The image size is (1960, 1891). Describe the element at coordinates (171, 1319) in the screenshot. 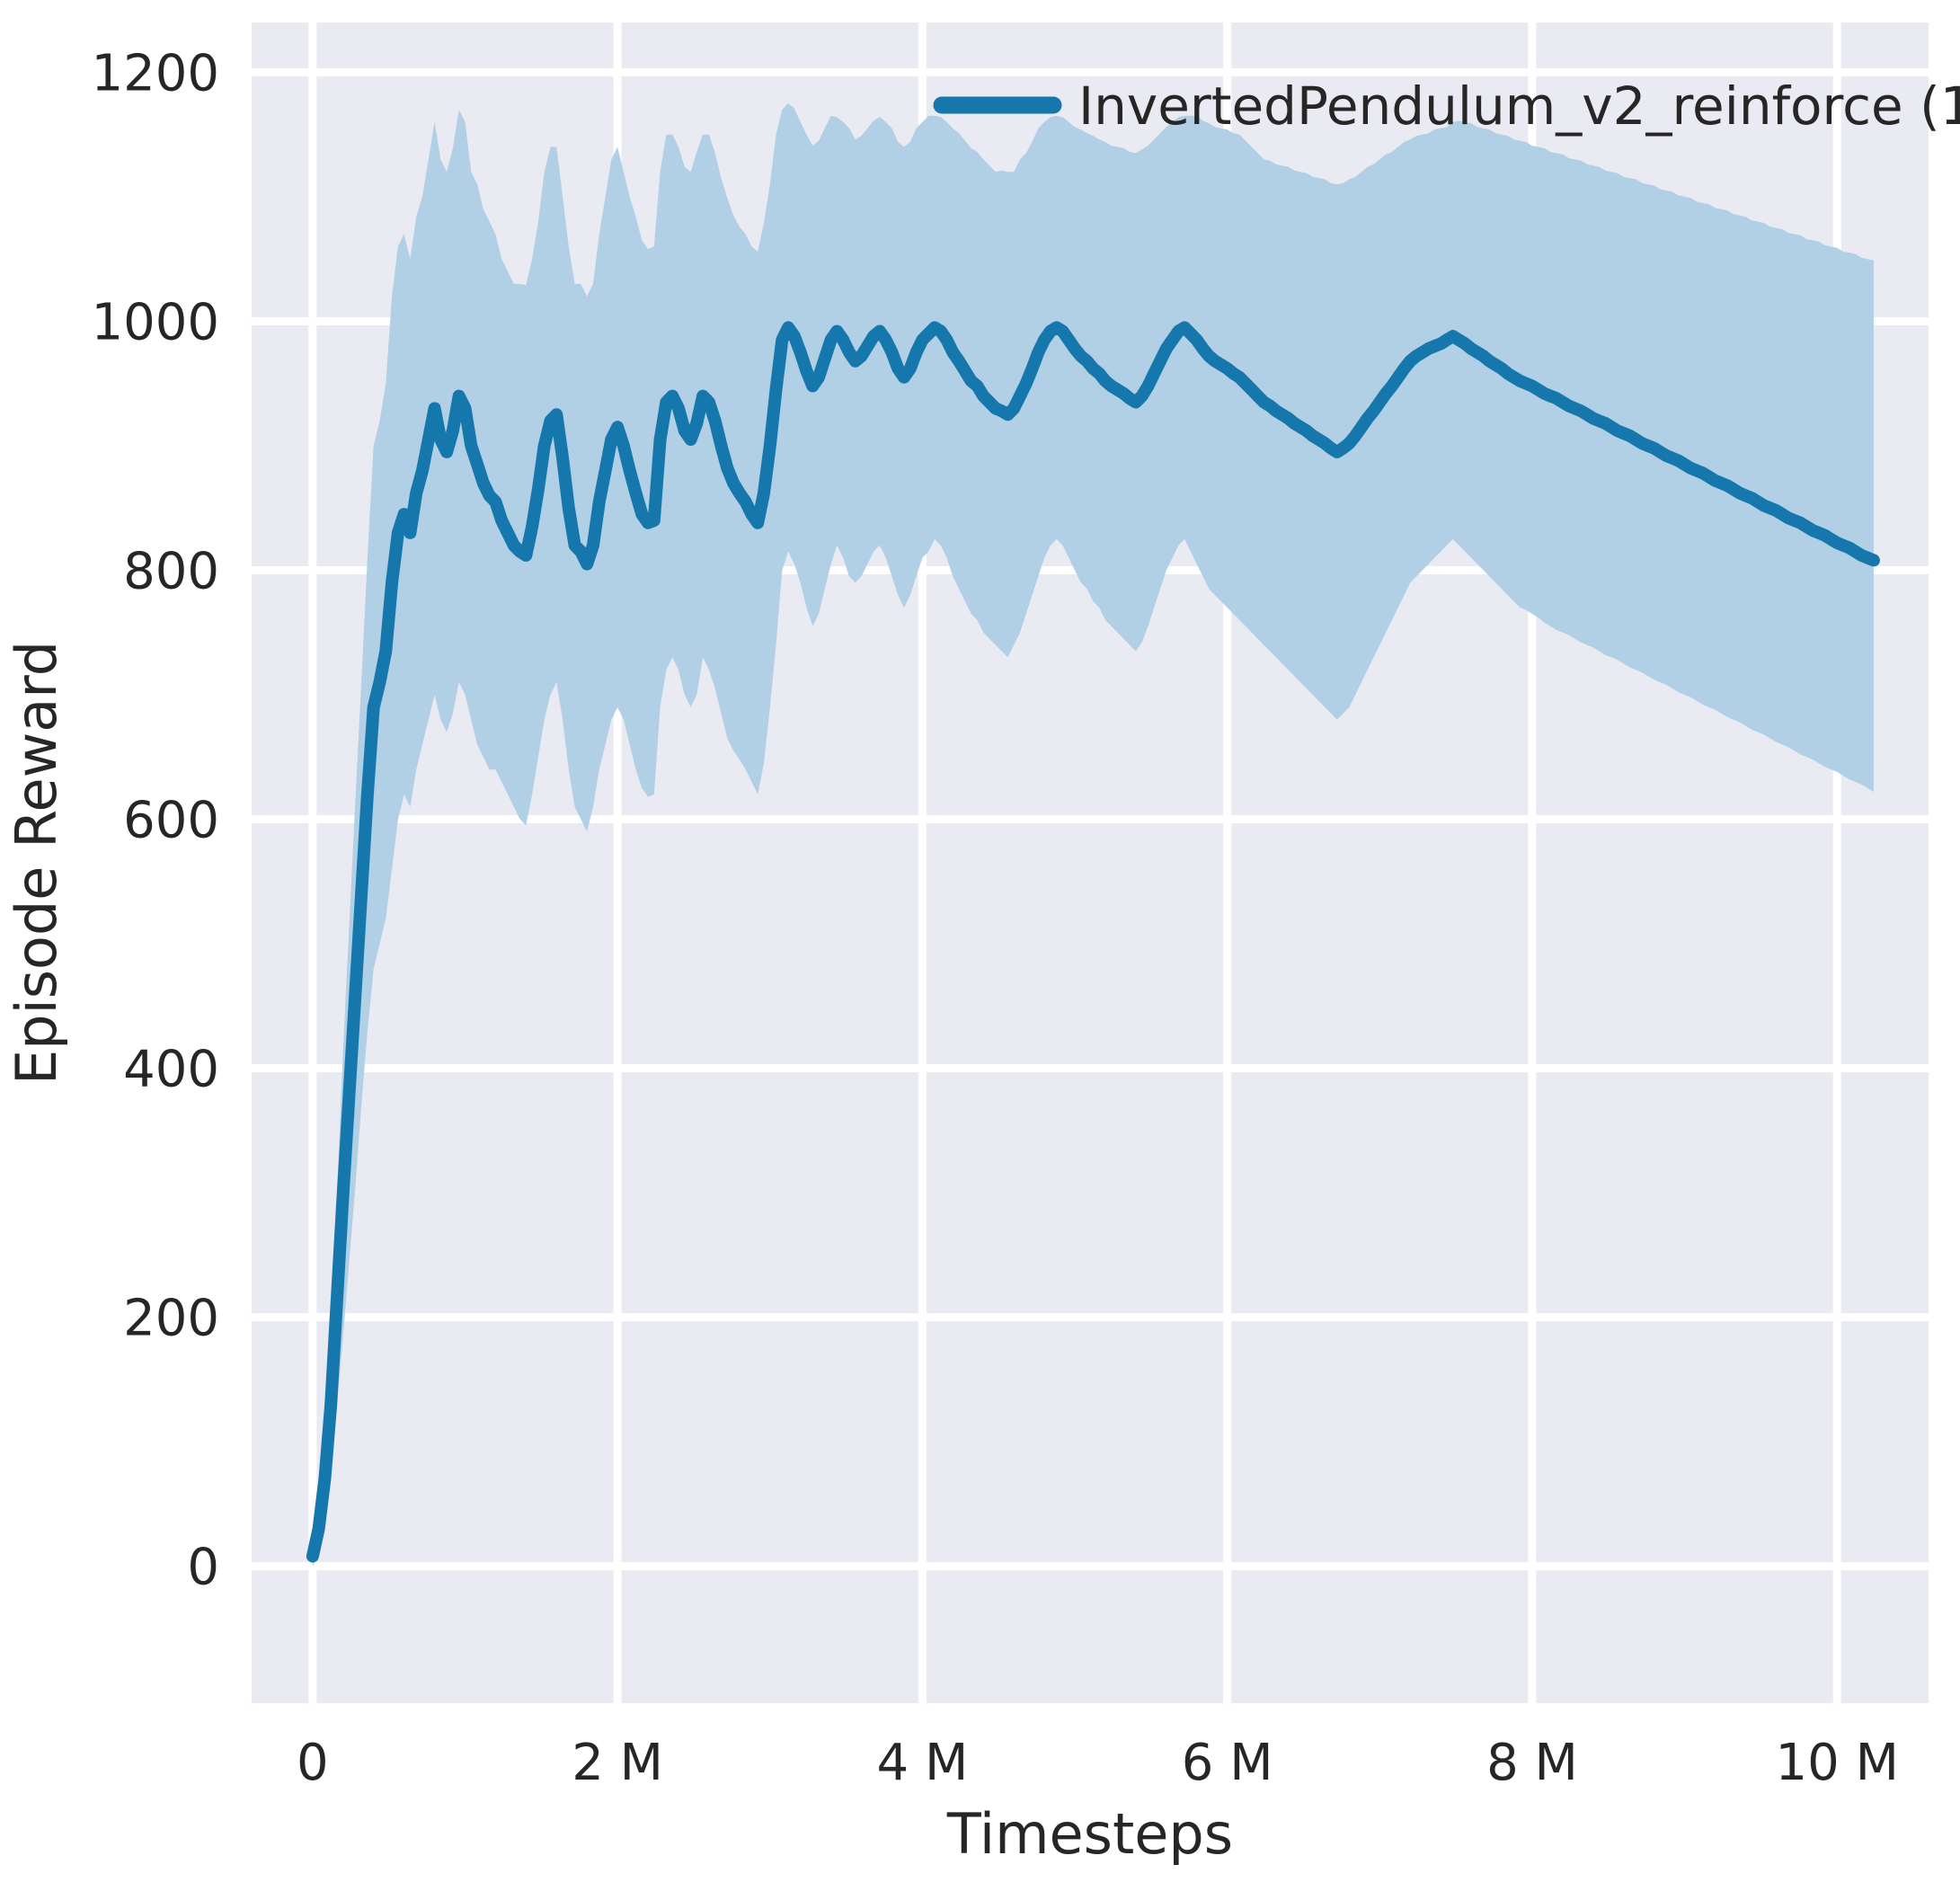

I see `y-tick-label: 200` at that location.